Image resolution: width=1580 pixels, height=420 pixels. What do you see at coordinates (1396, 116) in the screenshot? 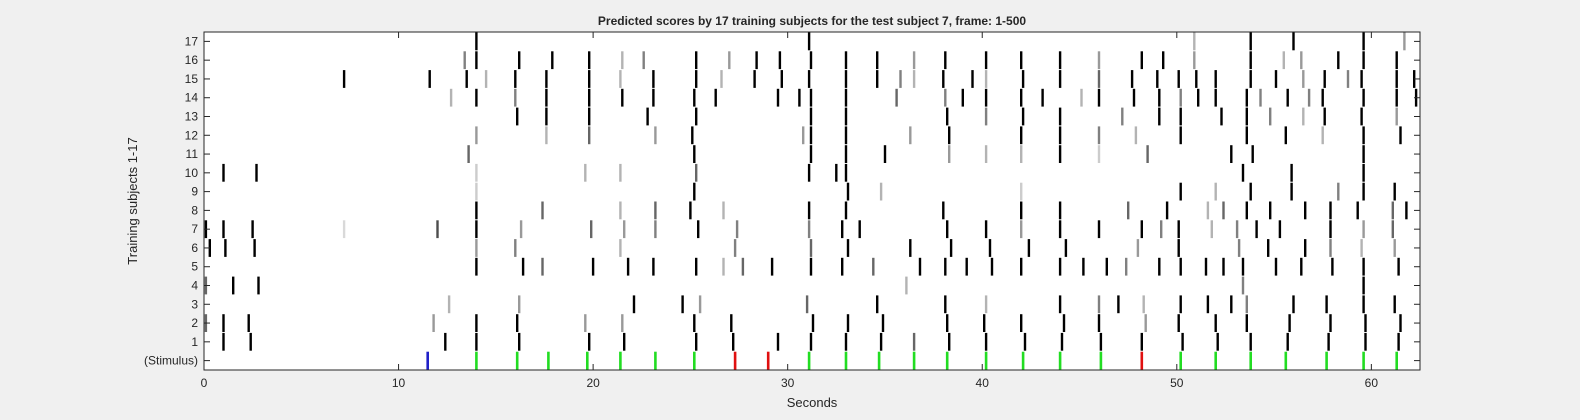
I see `cell-s13-61.3` at bounding box center [1396, 116].